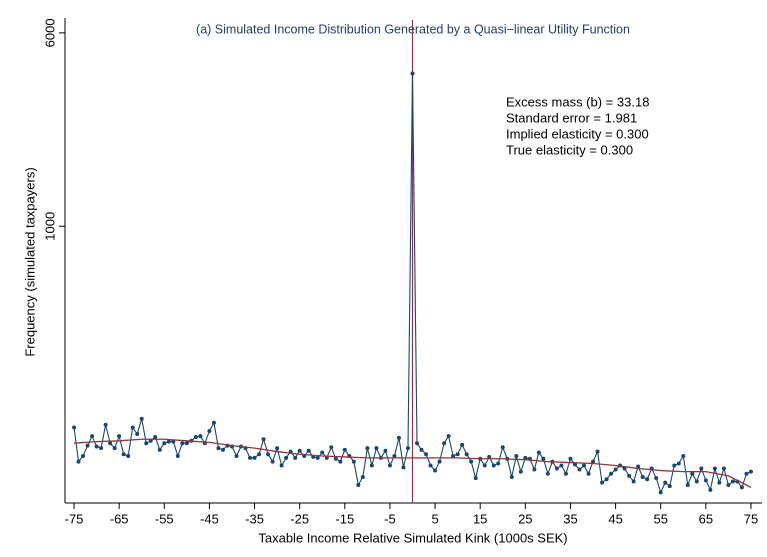  Describe the element at coordinates (209, 518) in the screenshot. I see `x-tick-label: -45` at that location.